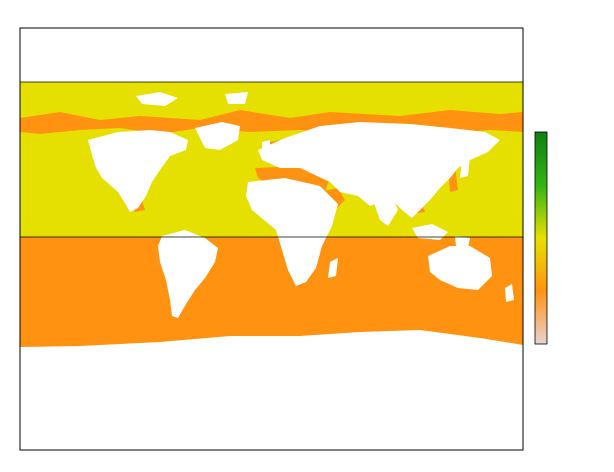  I want to click on legend, so click(541, 238).